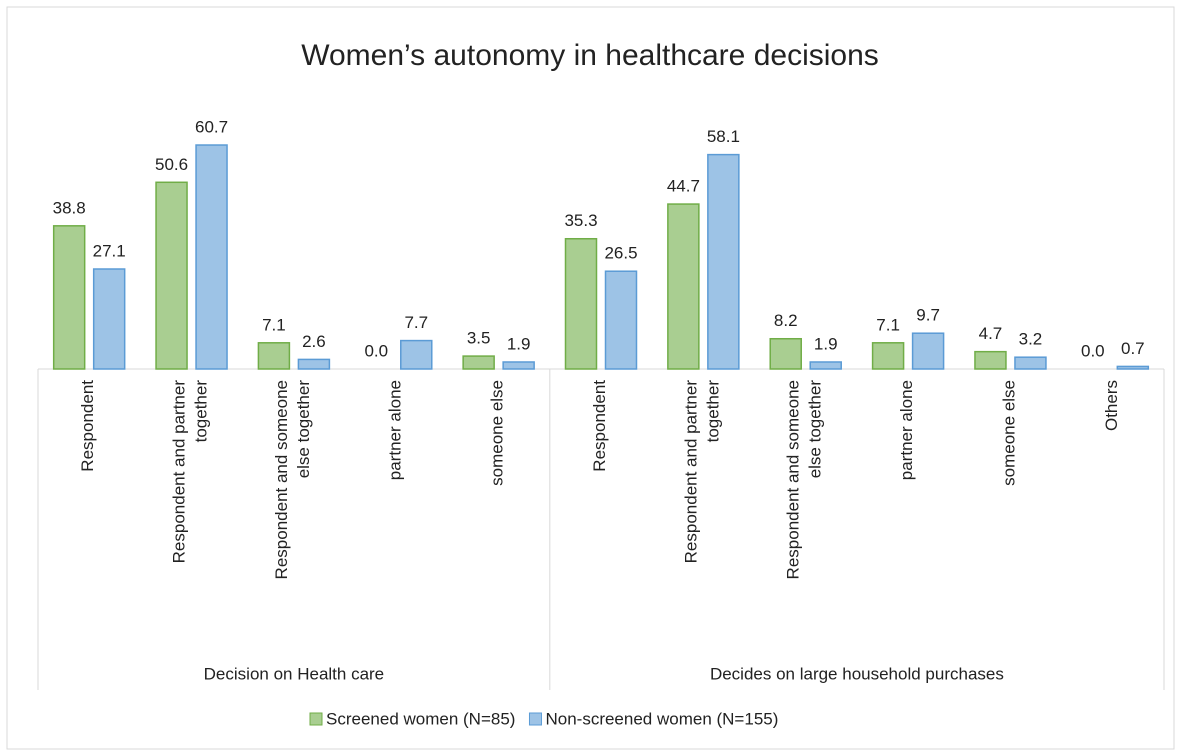 The width and height of the screenshot is (1181, 756). I want to click on data-label: 8.2, so click(786, 320).